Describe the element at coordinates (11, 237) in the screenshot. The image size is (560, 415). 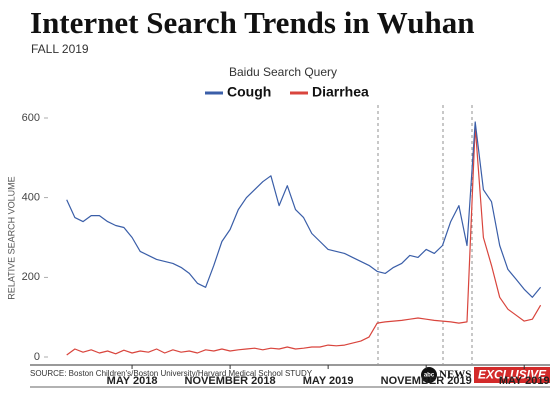
I see `y-axis-label: RELATIVE SEARCH VOLUME` at that location.